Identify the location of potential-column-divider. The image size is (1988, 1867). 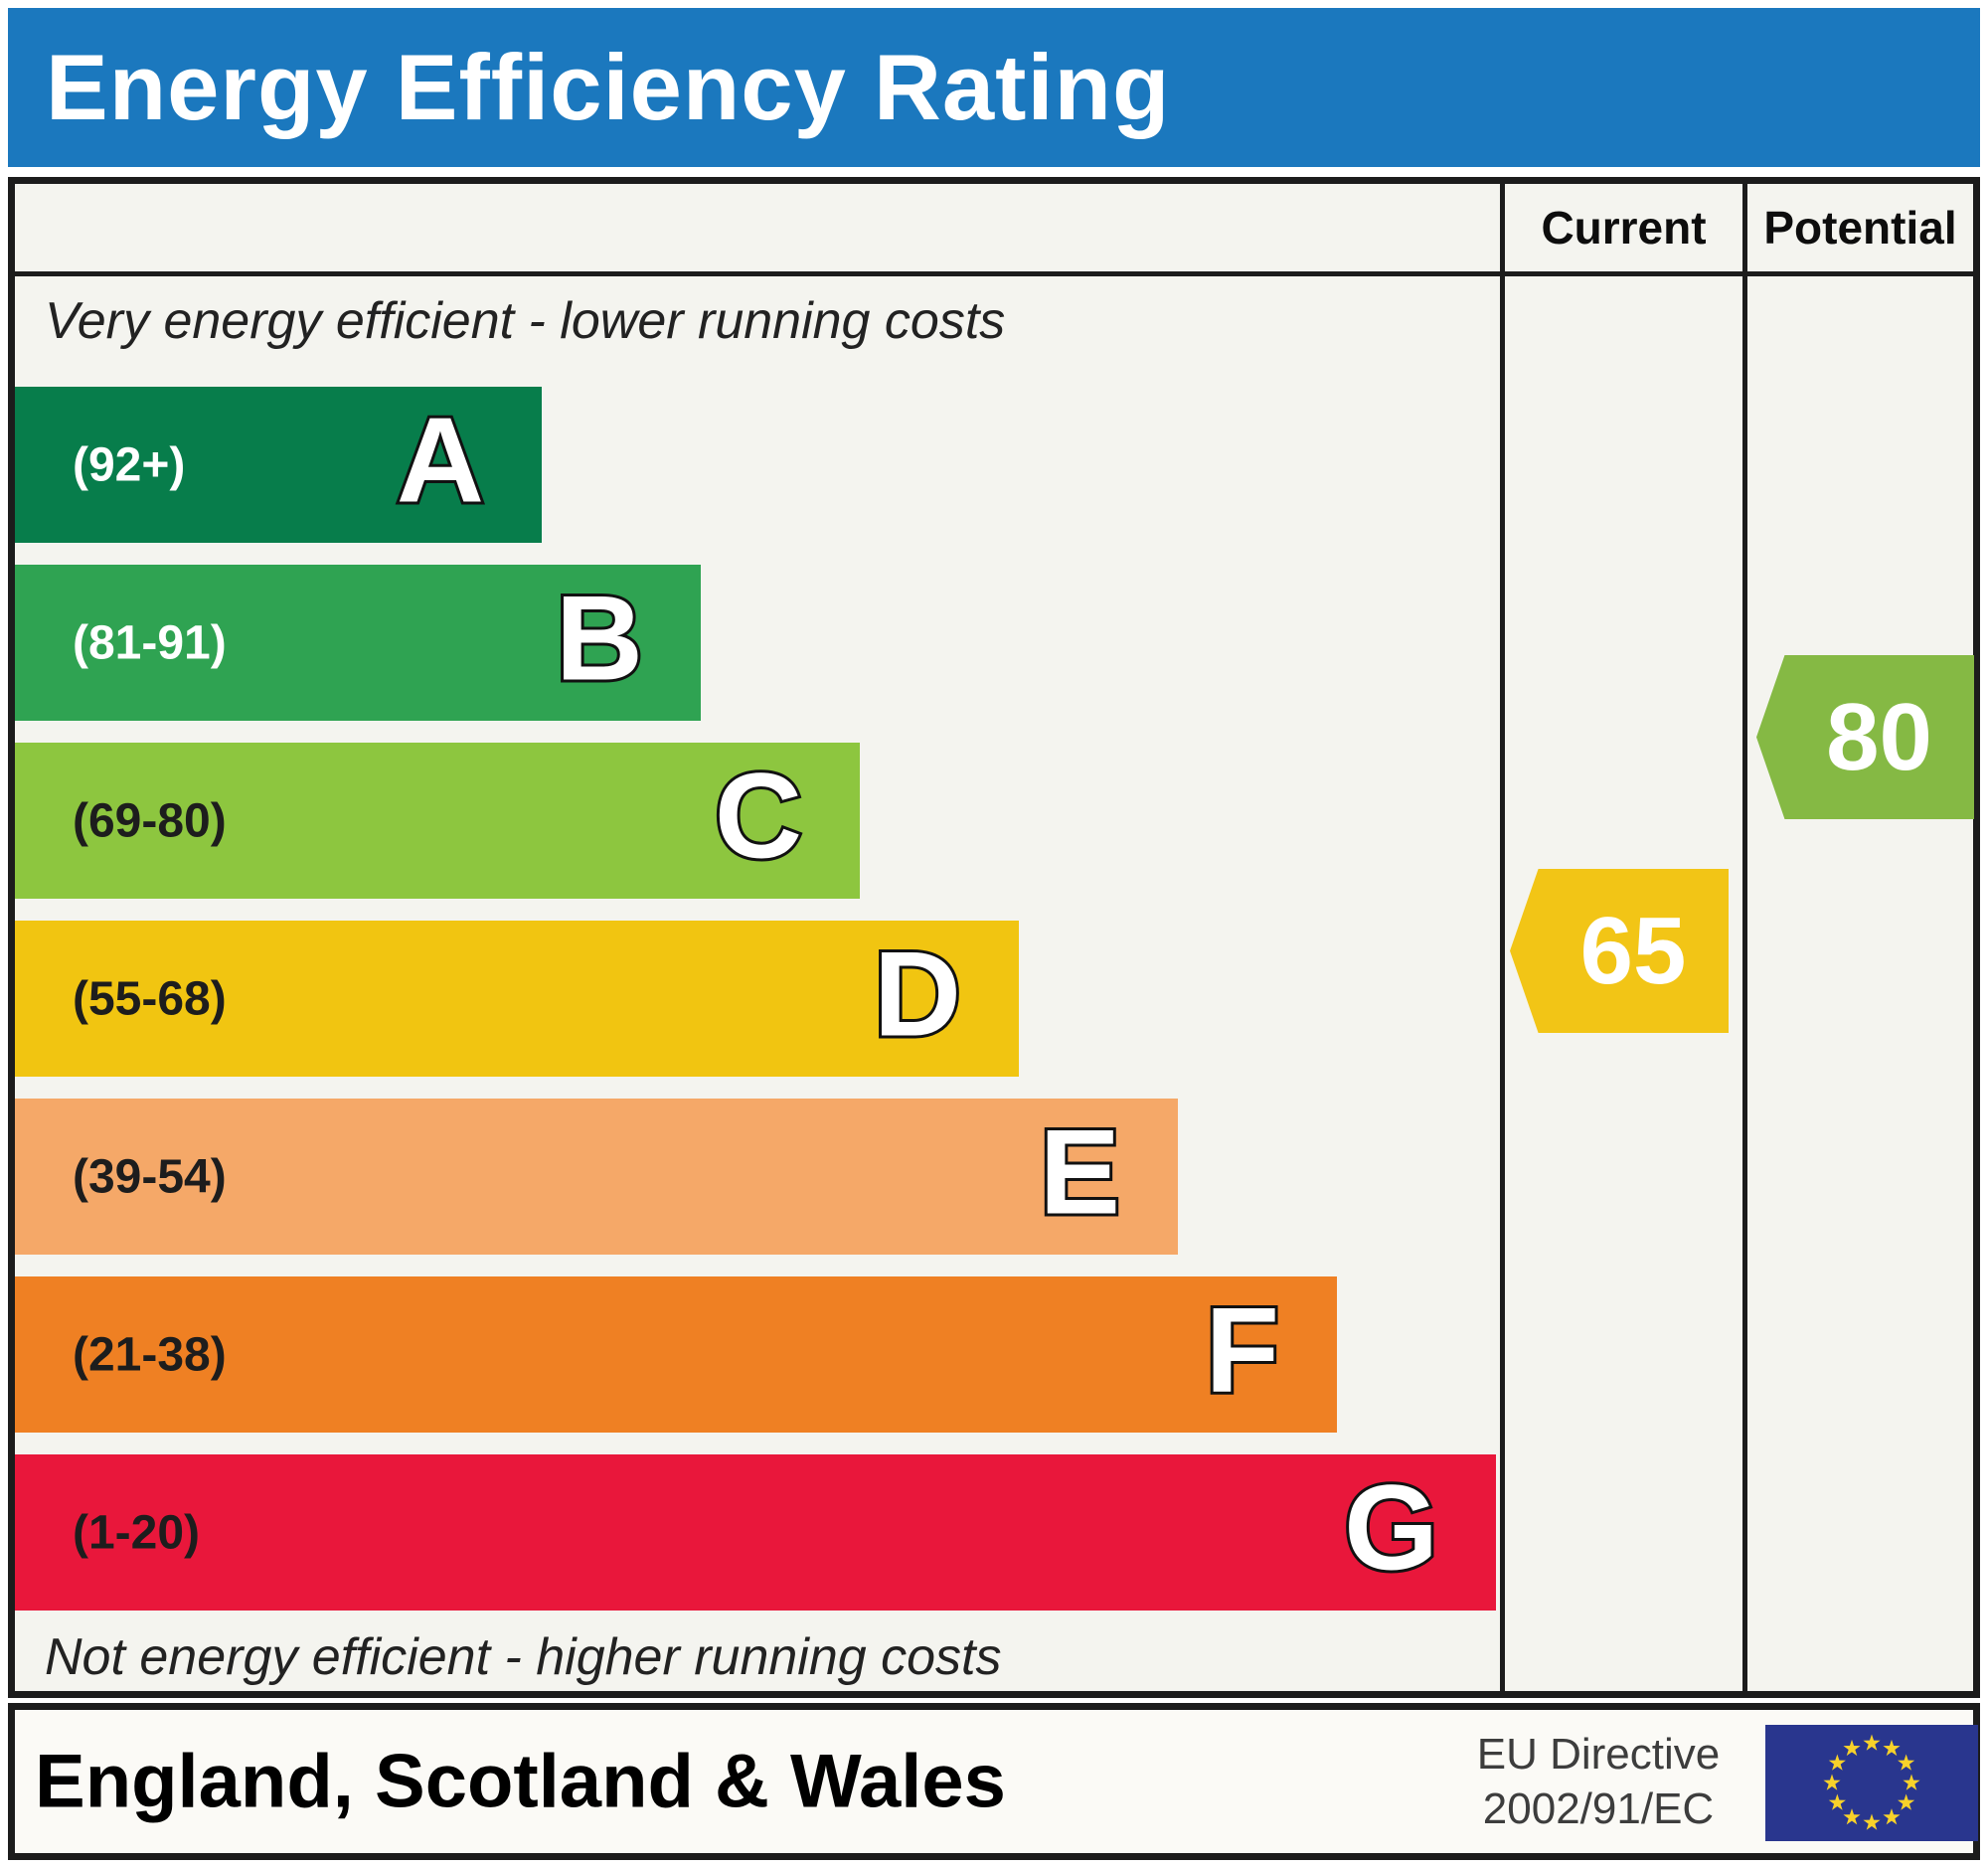
(1744, 937).